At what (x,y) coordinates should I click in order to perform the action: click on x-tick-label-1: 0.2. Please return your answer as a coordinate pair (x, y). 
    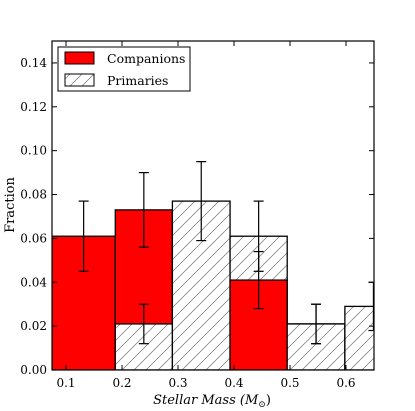
    Looking at the image, I should click on (121, 383).